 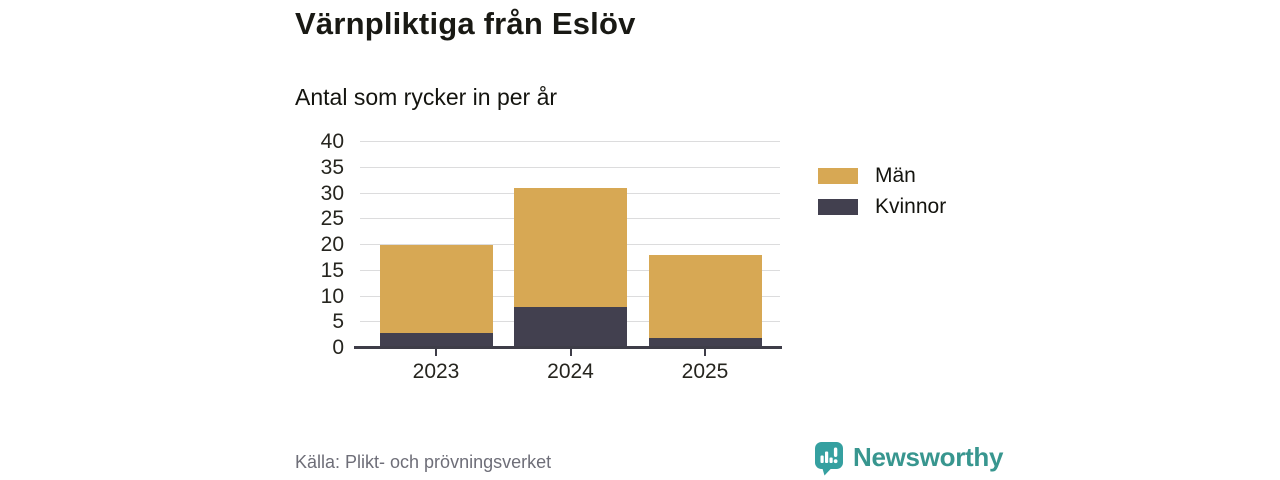 I want to click on y-tick-label: 40, so click(x=332, y=141).